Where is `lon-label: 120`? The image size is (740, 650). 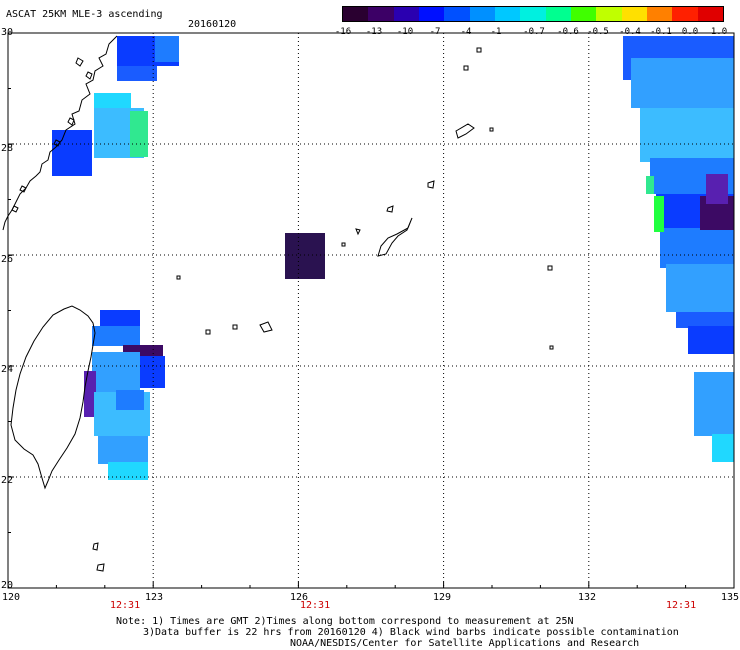
lon-label: 120 is located at coordinates (11, 597).